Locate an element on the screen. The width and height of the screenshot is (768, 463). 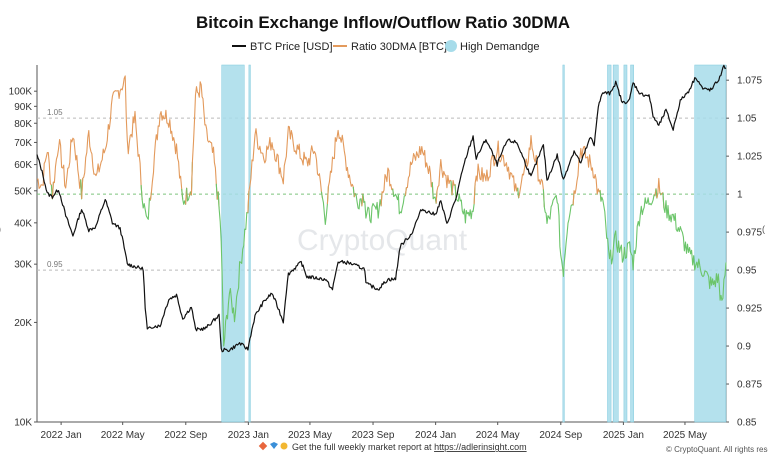
left-tick-label: 20K is located at coordinates (23, 323).